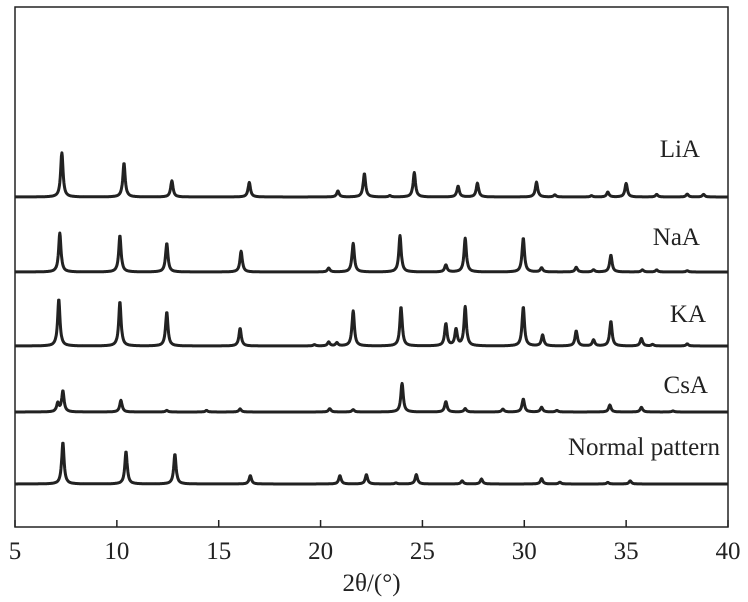 The width and height of the screenshot is (748, 602). What do you see at coordinates (320, 551) in the screenshot?
I see `x-tick-label: 20` at bounding box center [320, 551].